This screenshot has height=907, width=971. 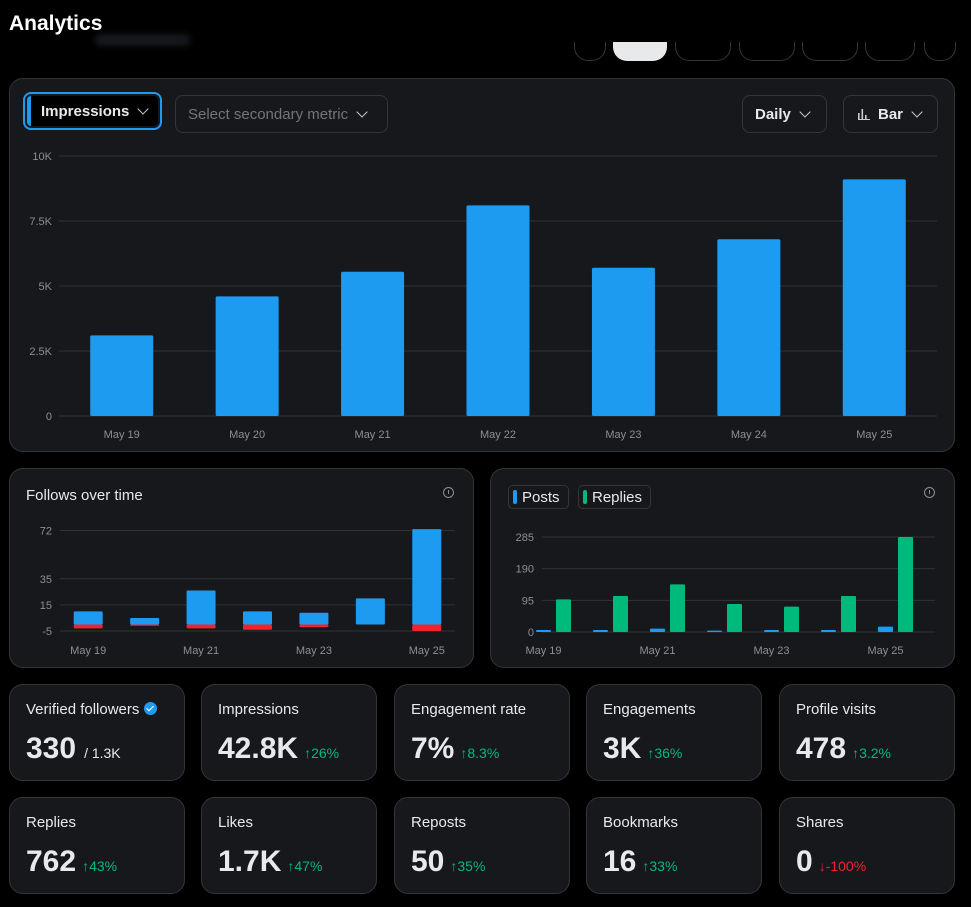 What do you see at coordinates (305, 866) in the screenshot?
I see `stat-delta: ↑47%` at bounding box center [305, 866].